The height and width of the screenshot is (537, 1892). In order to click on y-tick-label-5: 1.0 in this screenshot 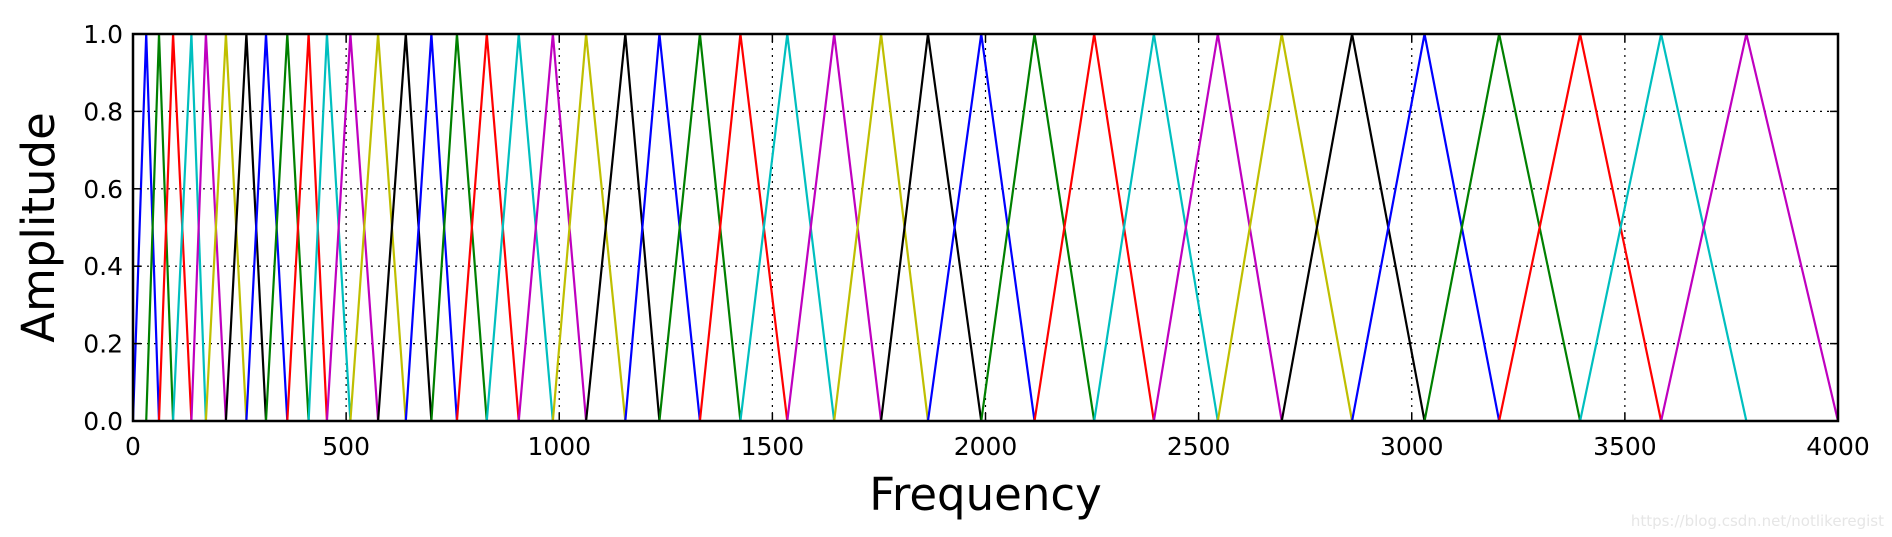, I will do `click(103, 34)`.